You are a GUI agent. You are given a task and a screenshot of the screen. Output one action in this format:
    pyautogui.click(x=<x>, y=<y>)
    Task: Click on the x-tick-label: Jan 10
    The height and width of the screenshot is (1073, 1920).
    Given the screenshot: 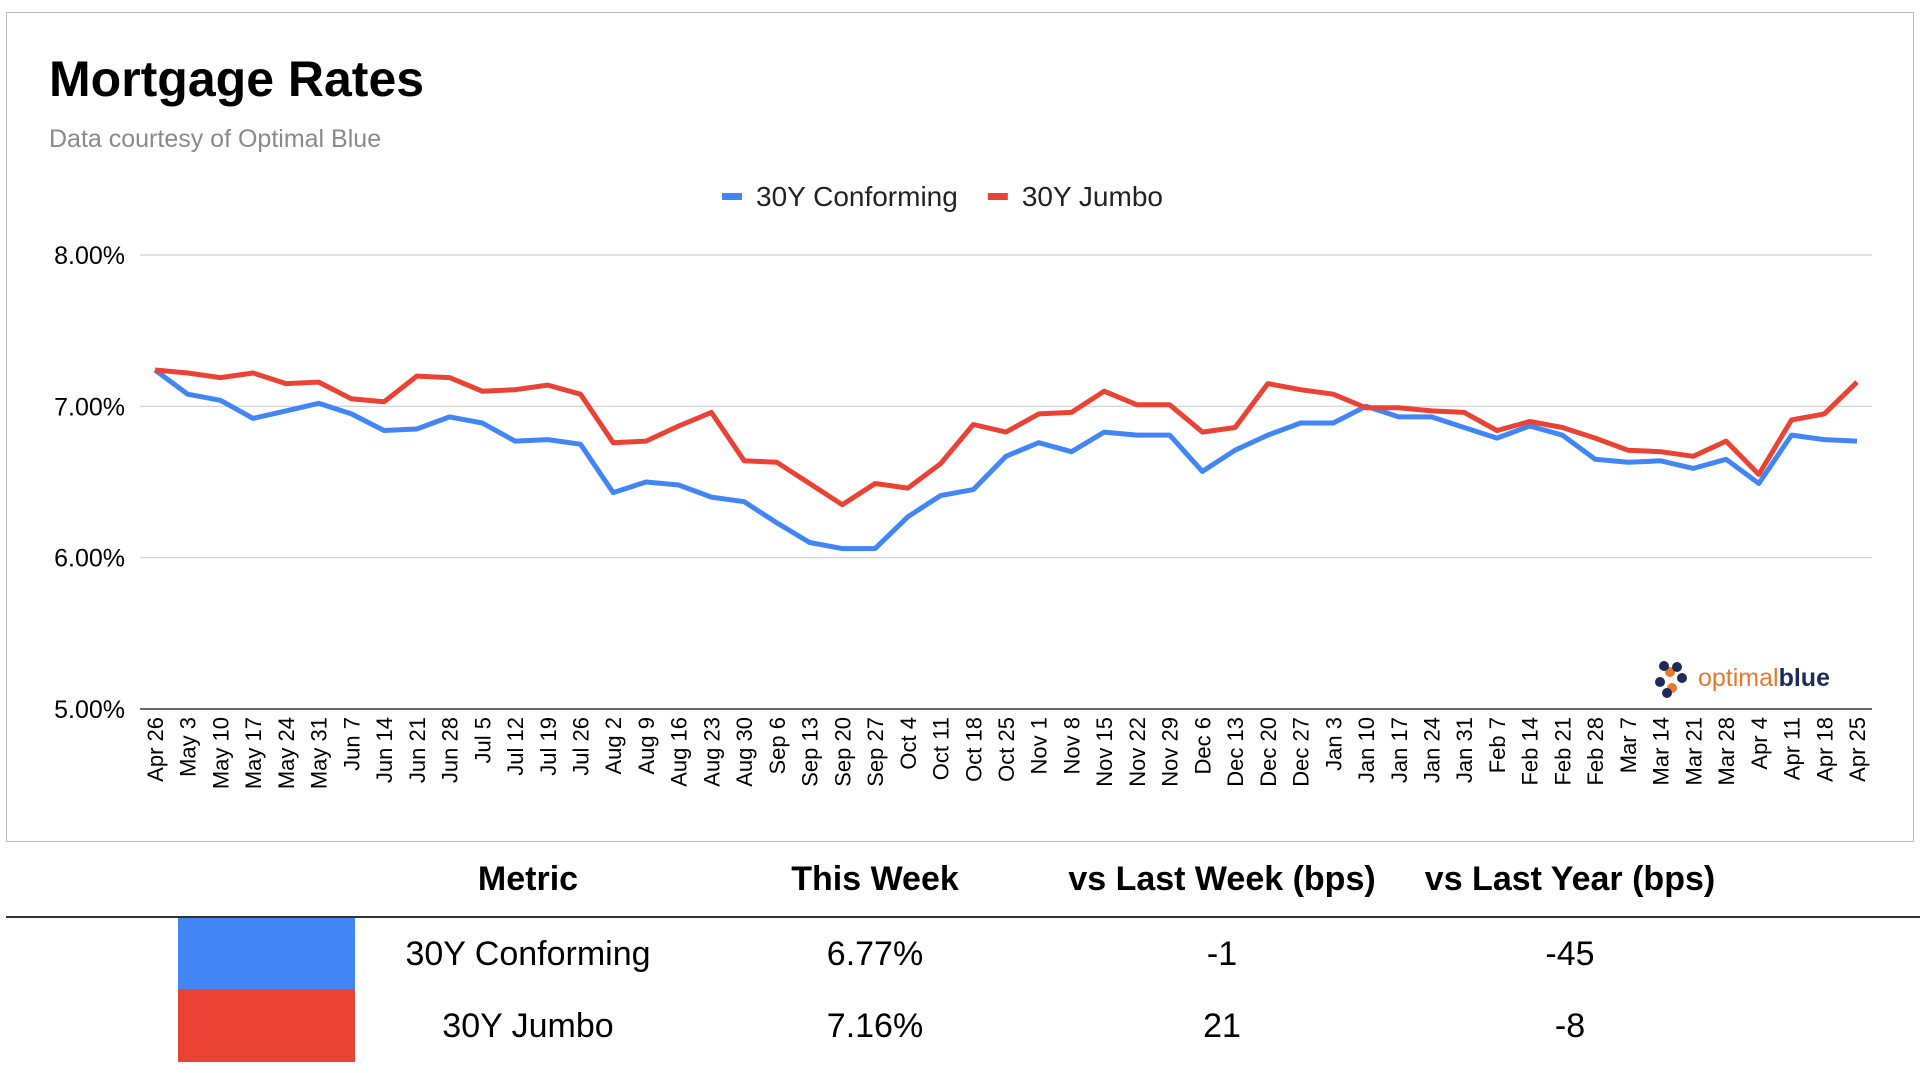 What is the action you would take?
    pyautogui.click(x=1366, y=750)
    